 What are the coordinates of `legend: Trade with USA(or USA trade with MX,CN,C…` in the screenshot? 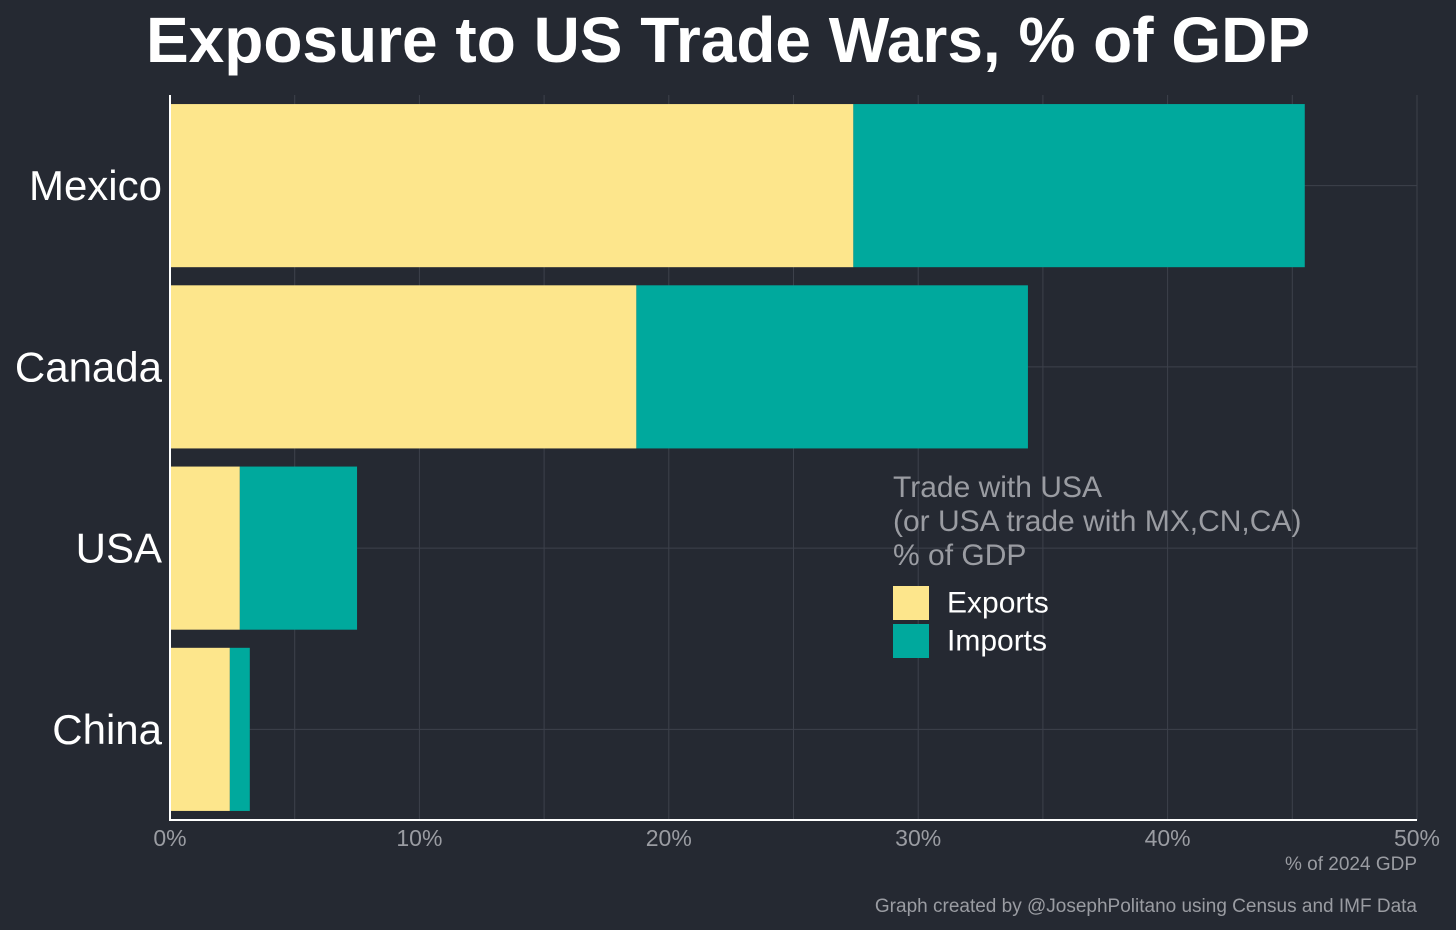 It's located at (1097, 564).